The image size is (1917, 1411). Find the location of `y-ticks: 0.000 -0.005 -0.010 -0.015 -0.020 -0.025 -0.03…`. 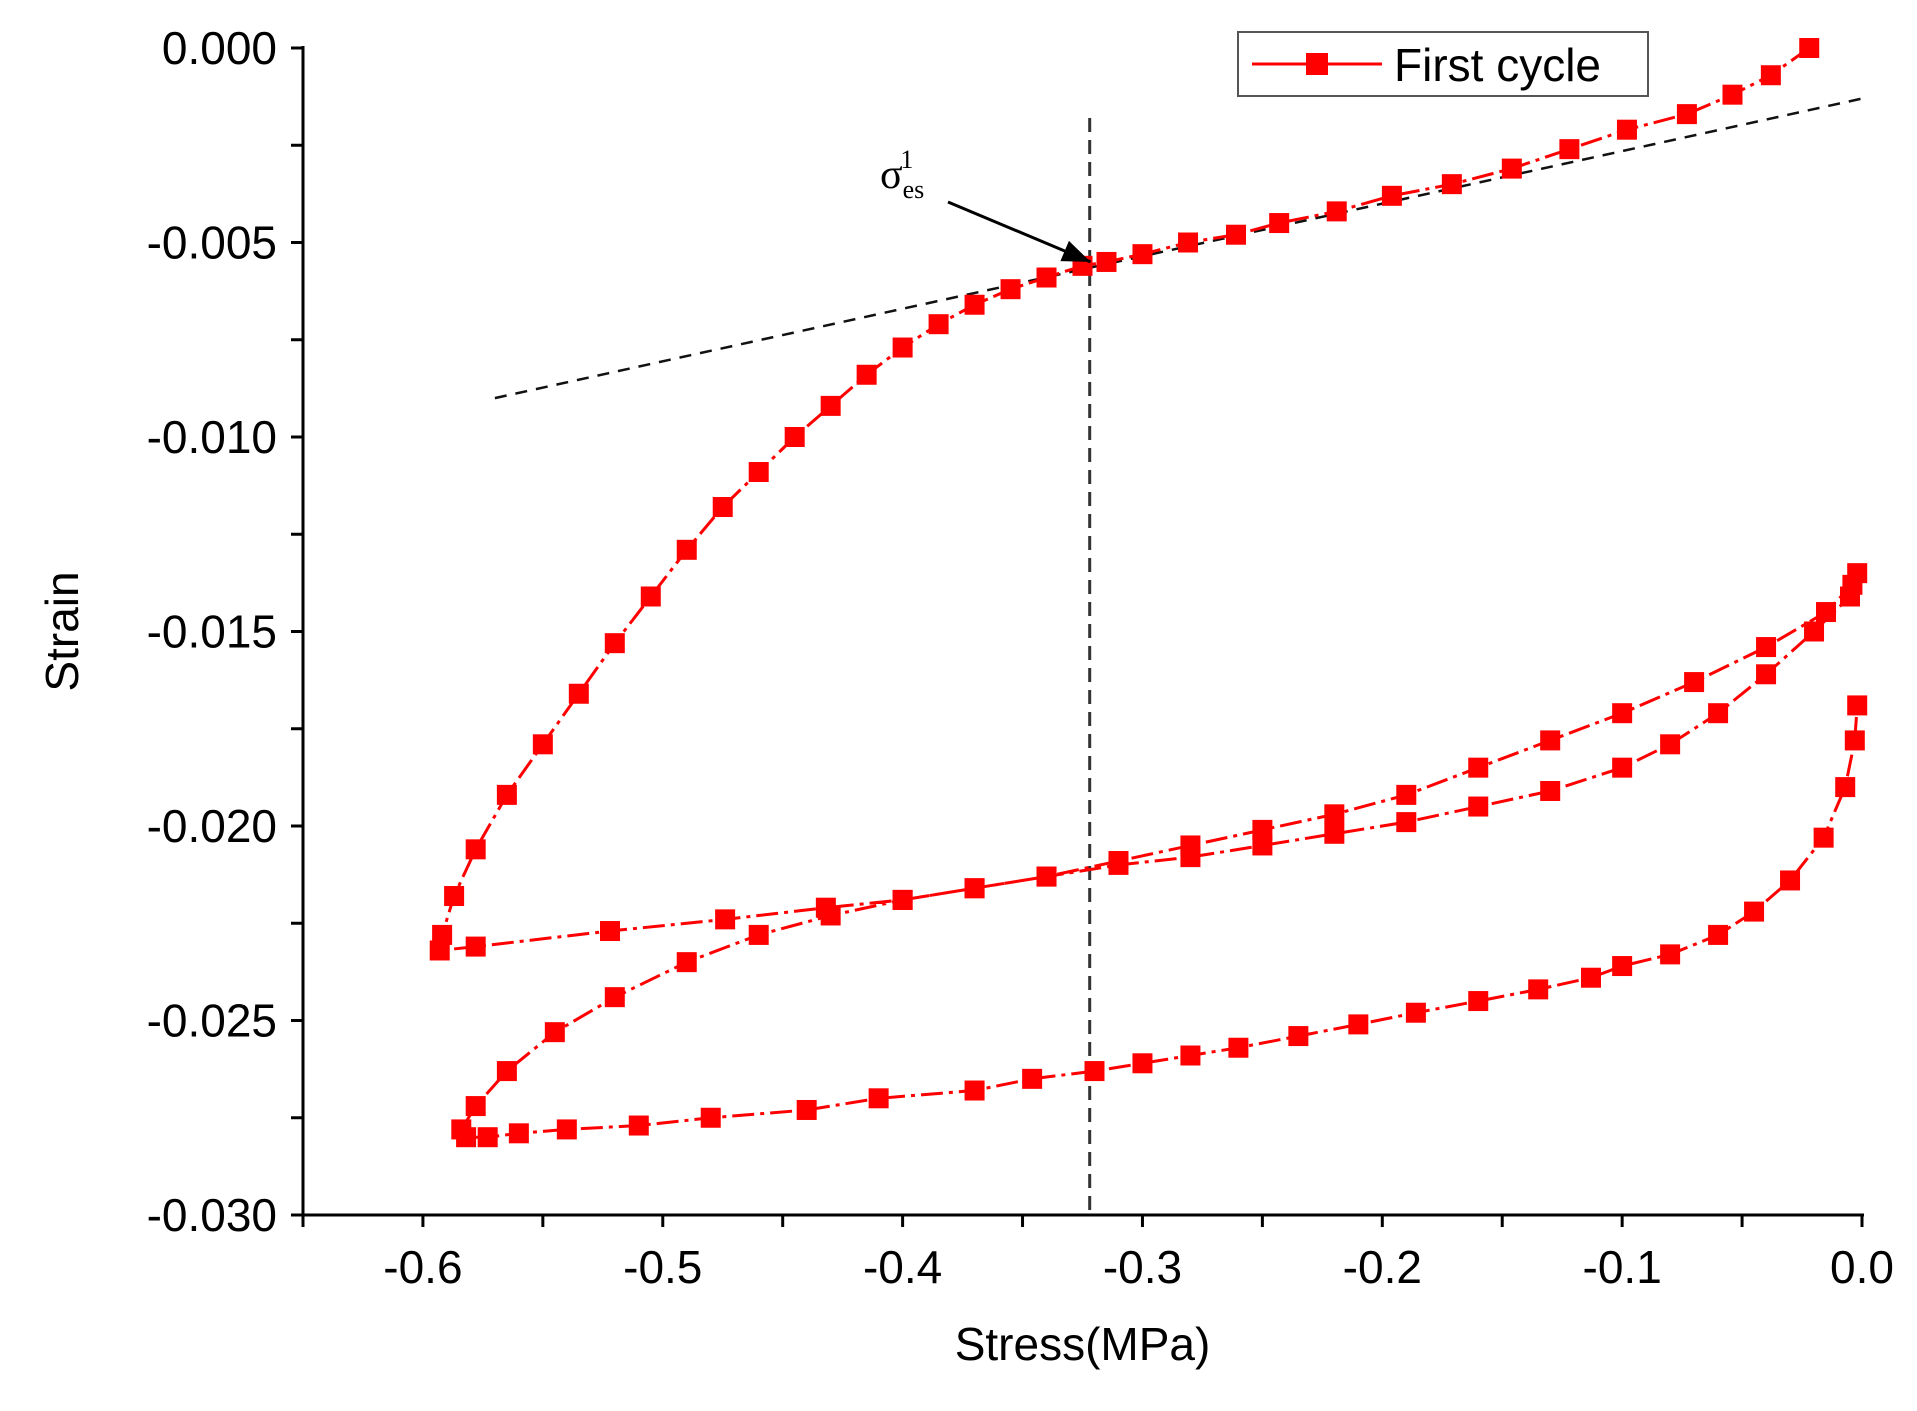

y-ticks: 0.000 -0.005 -0.010 -0.015 -0.020 -0.025 -0.03… is located at coordinates (225, 631).